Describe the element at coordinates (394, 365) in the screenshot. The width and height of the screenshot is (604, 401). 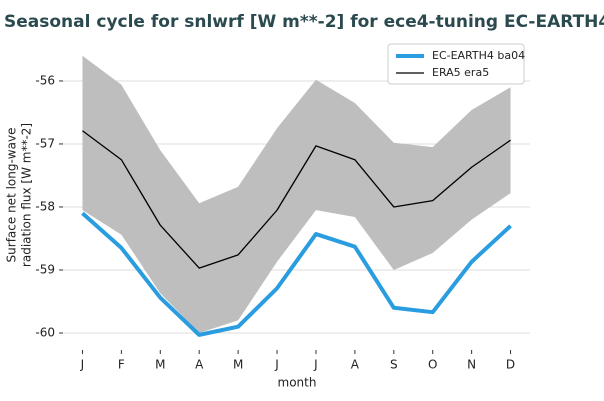
I see `x-tick-label: S` at that location.